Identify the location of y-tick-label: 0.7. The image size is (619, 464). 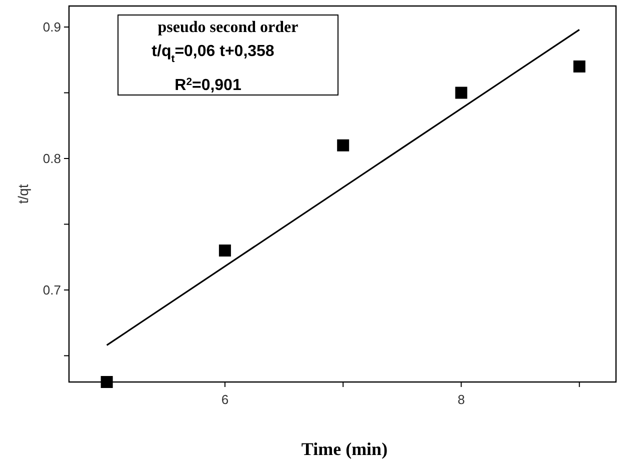
(51, 290).